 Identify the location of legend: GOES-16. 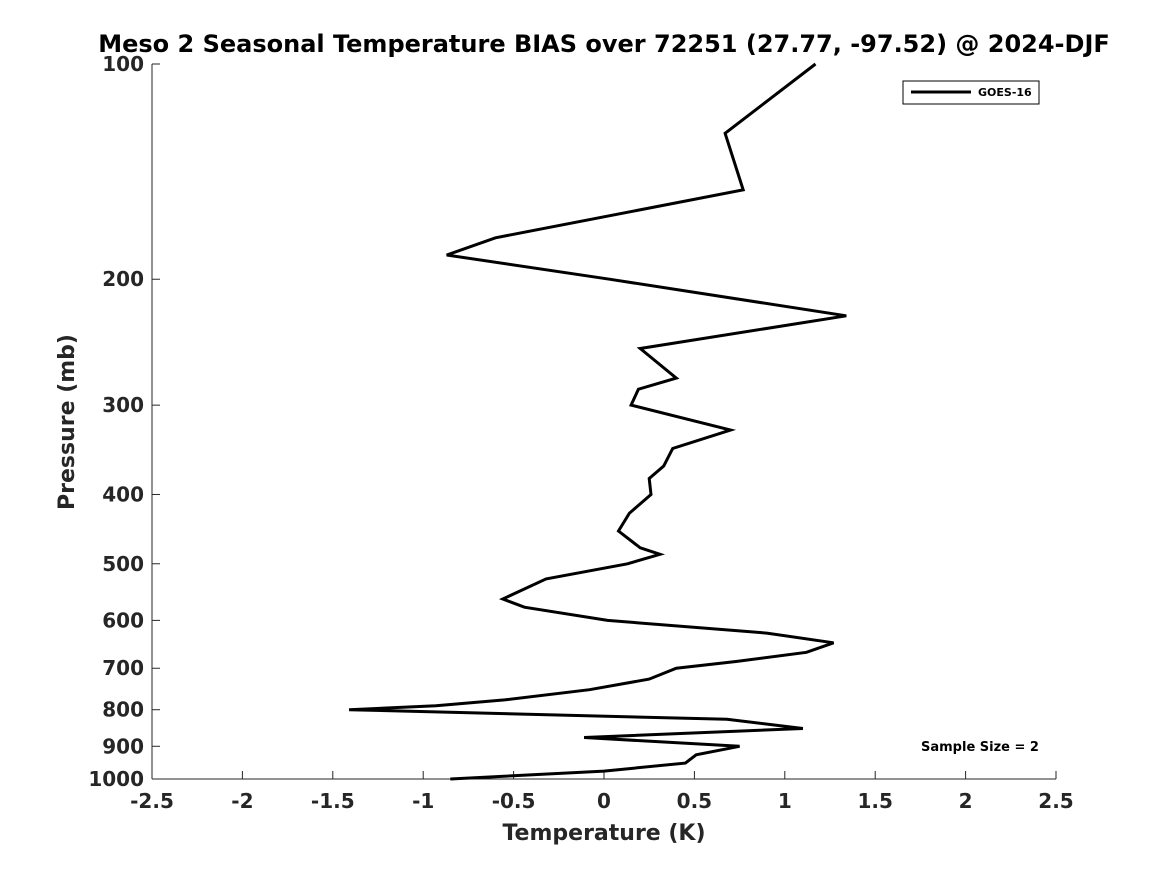
(971, 92).